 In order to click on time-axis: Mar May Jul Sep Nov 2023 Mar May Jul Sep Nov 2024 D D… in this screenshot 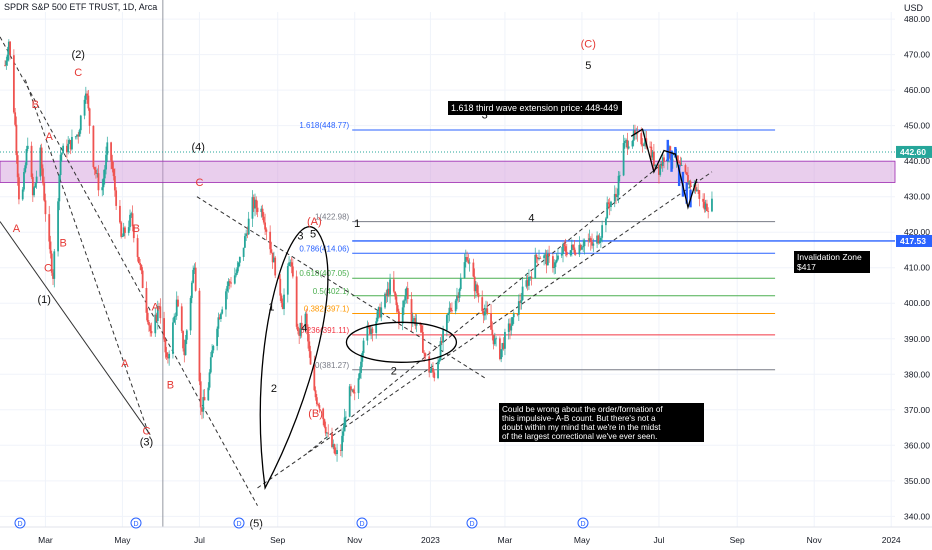, I will do `click(466, 531)`.